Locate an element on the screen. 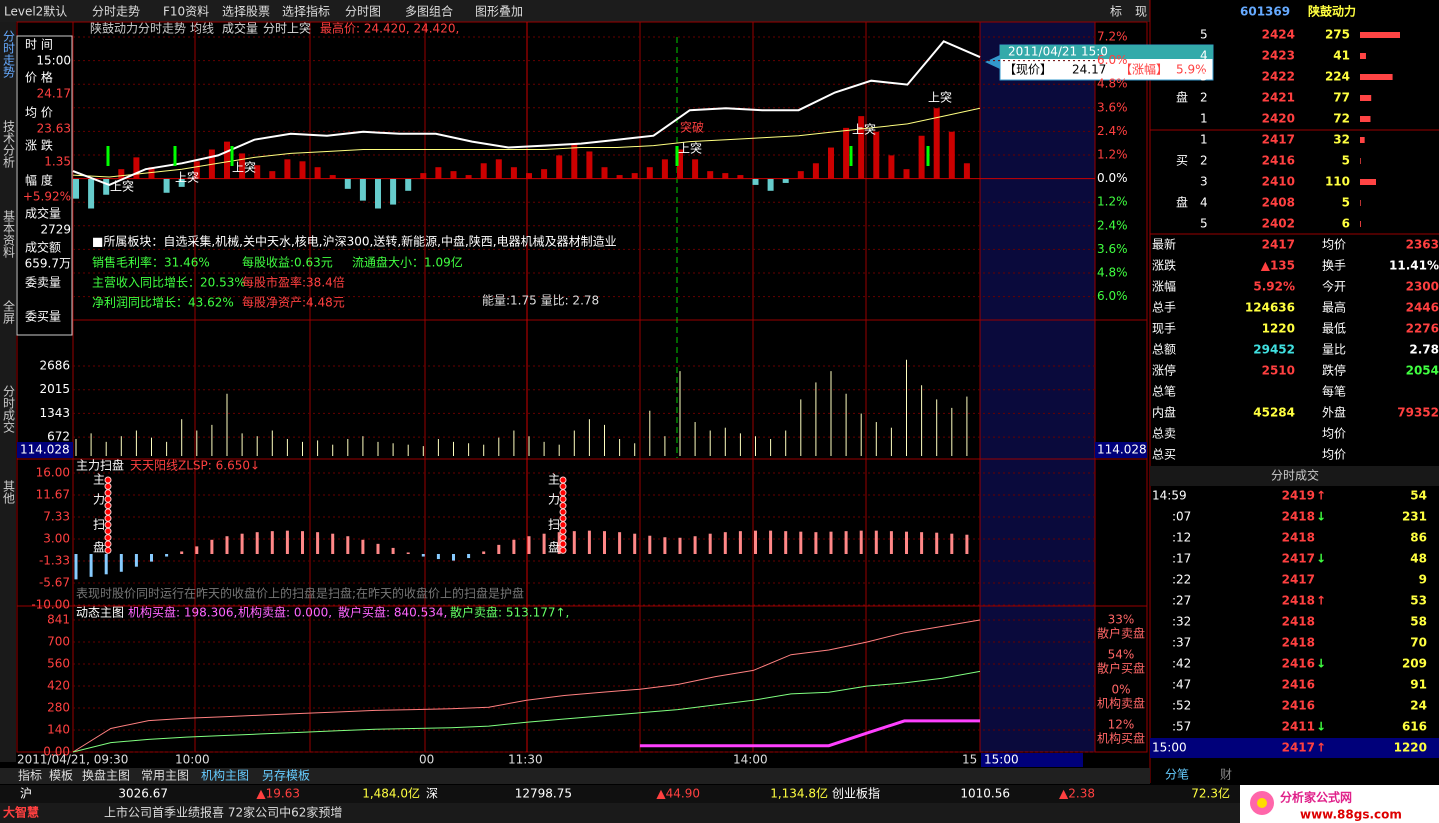  signal-char: 力 is located at coordinates (554, 500).